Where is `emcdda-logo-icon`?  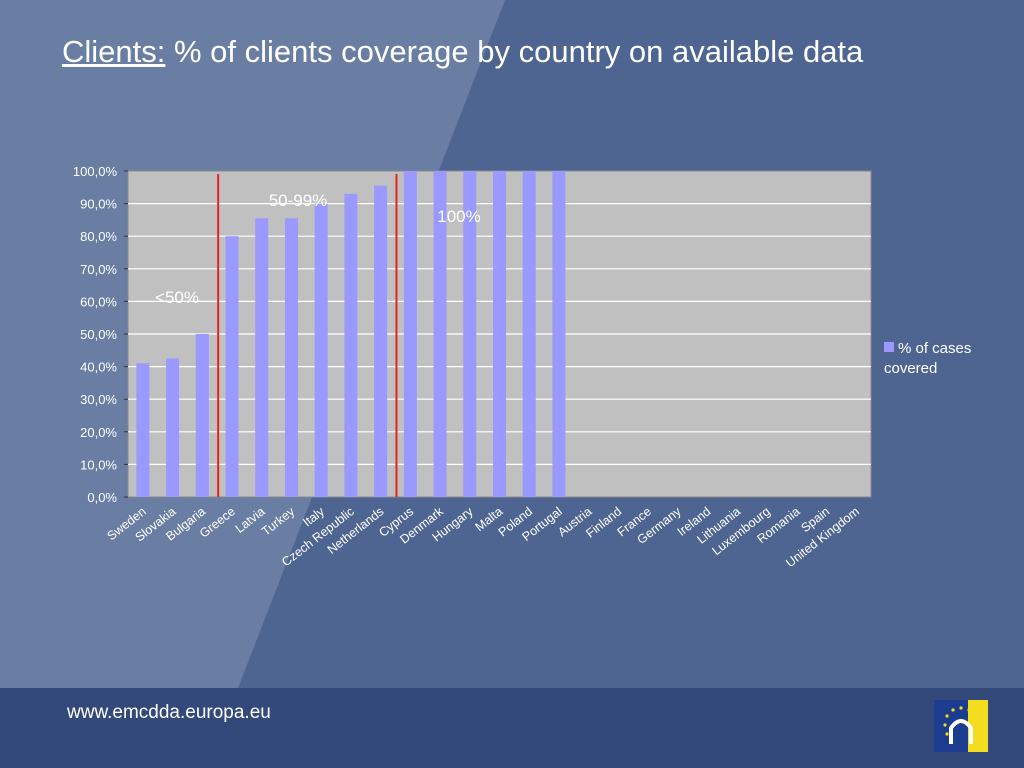 emcdda-logo-icon is located at coordinates (961, 726).